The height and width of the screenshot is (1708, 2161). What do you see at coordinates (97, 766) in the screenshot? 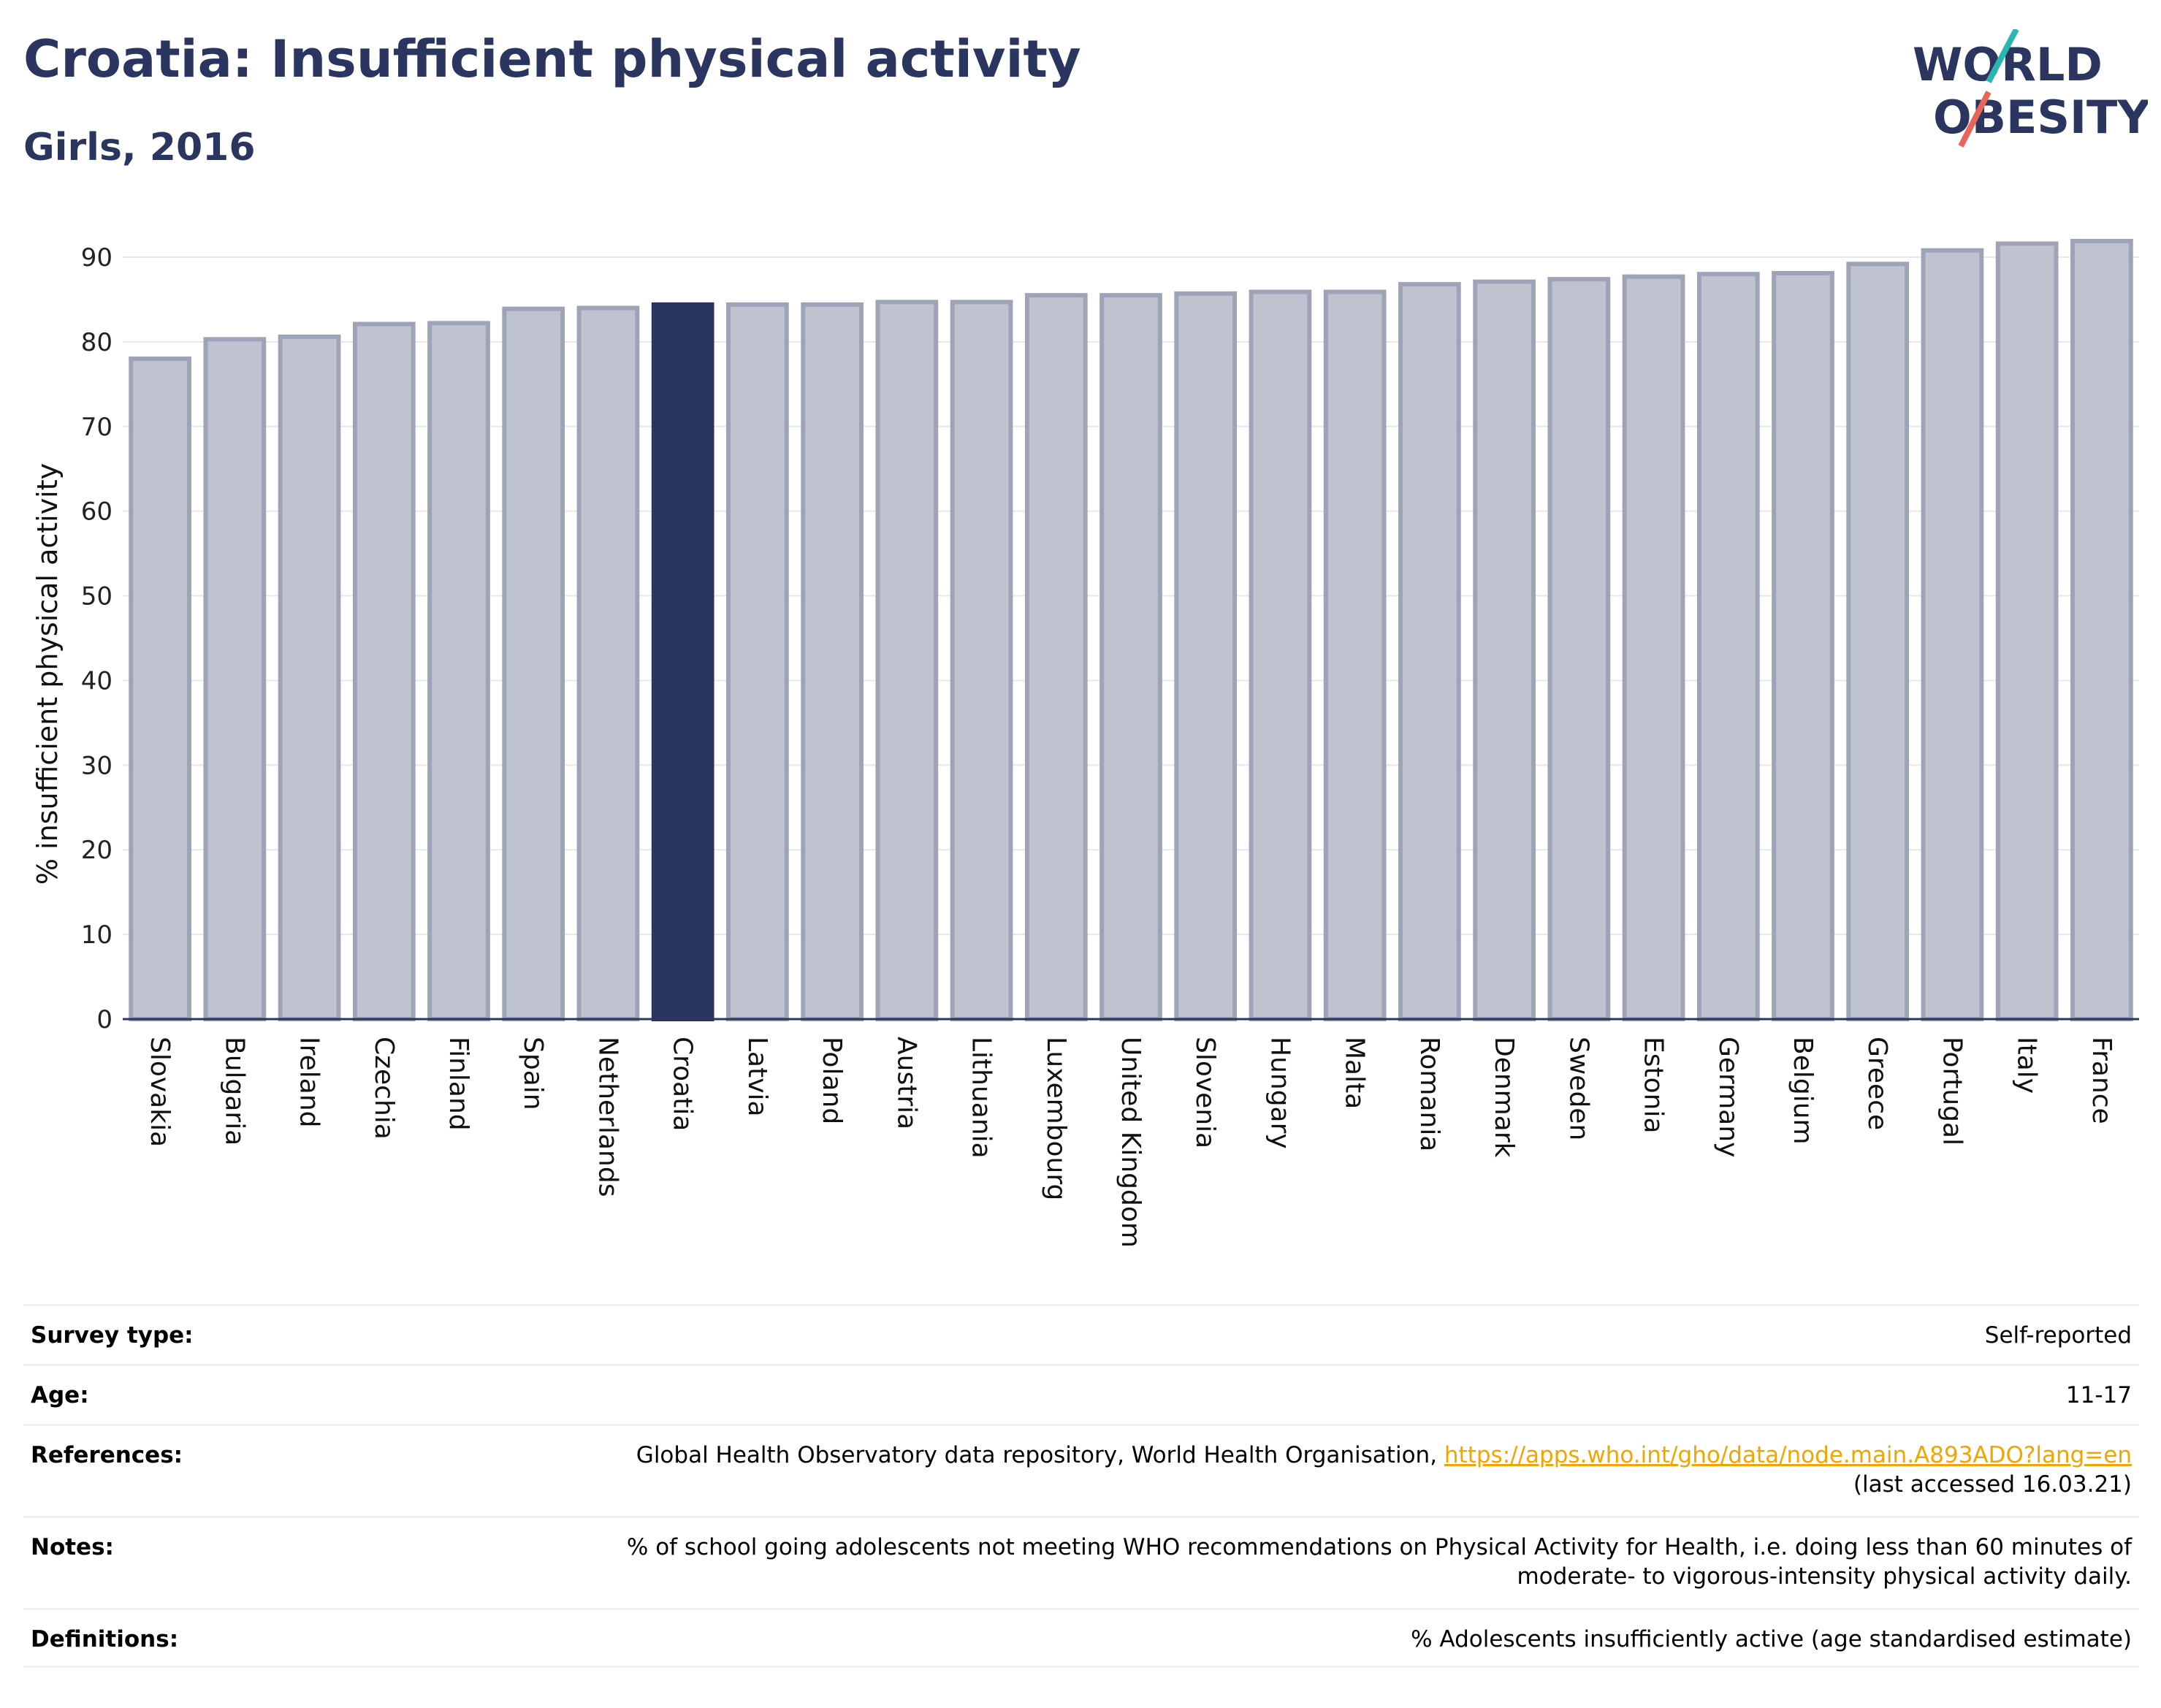
I see `y-tick-label: 30` at bounding box center [97, 766].